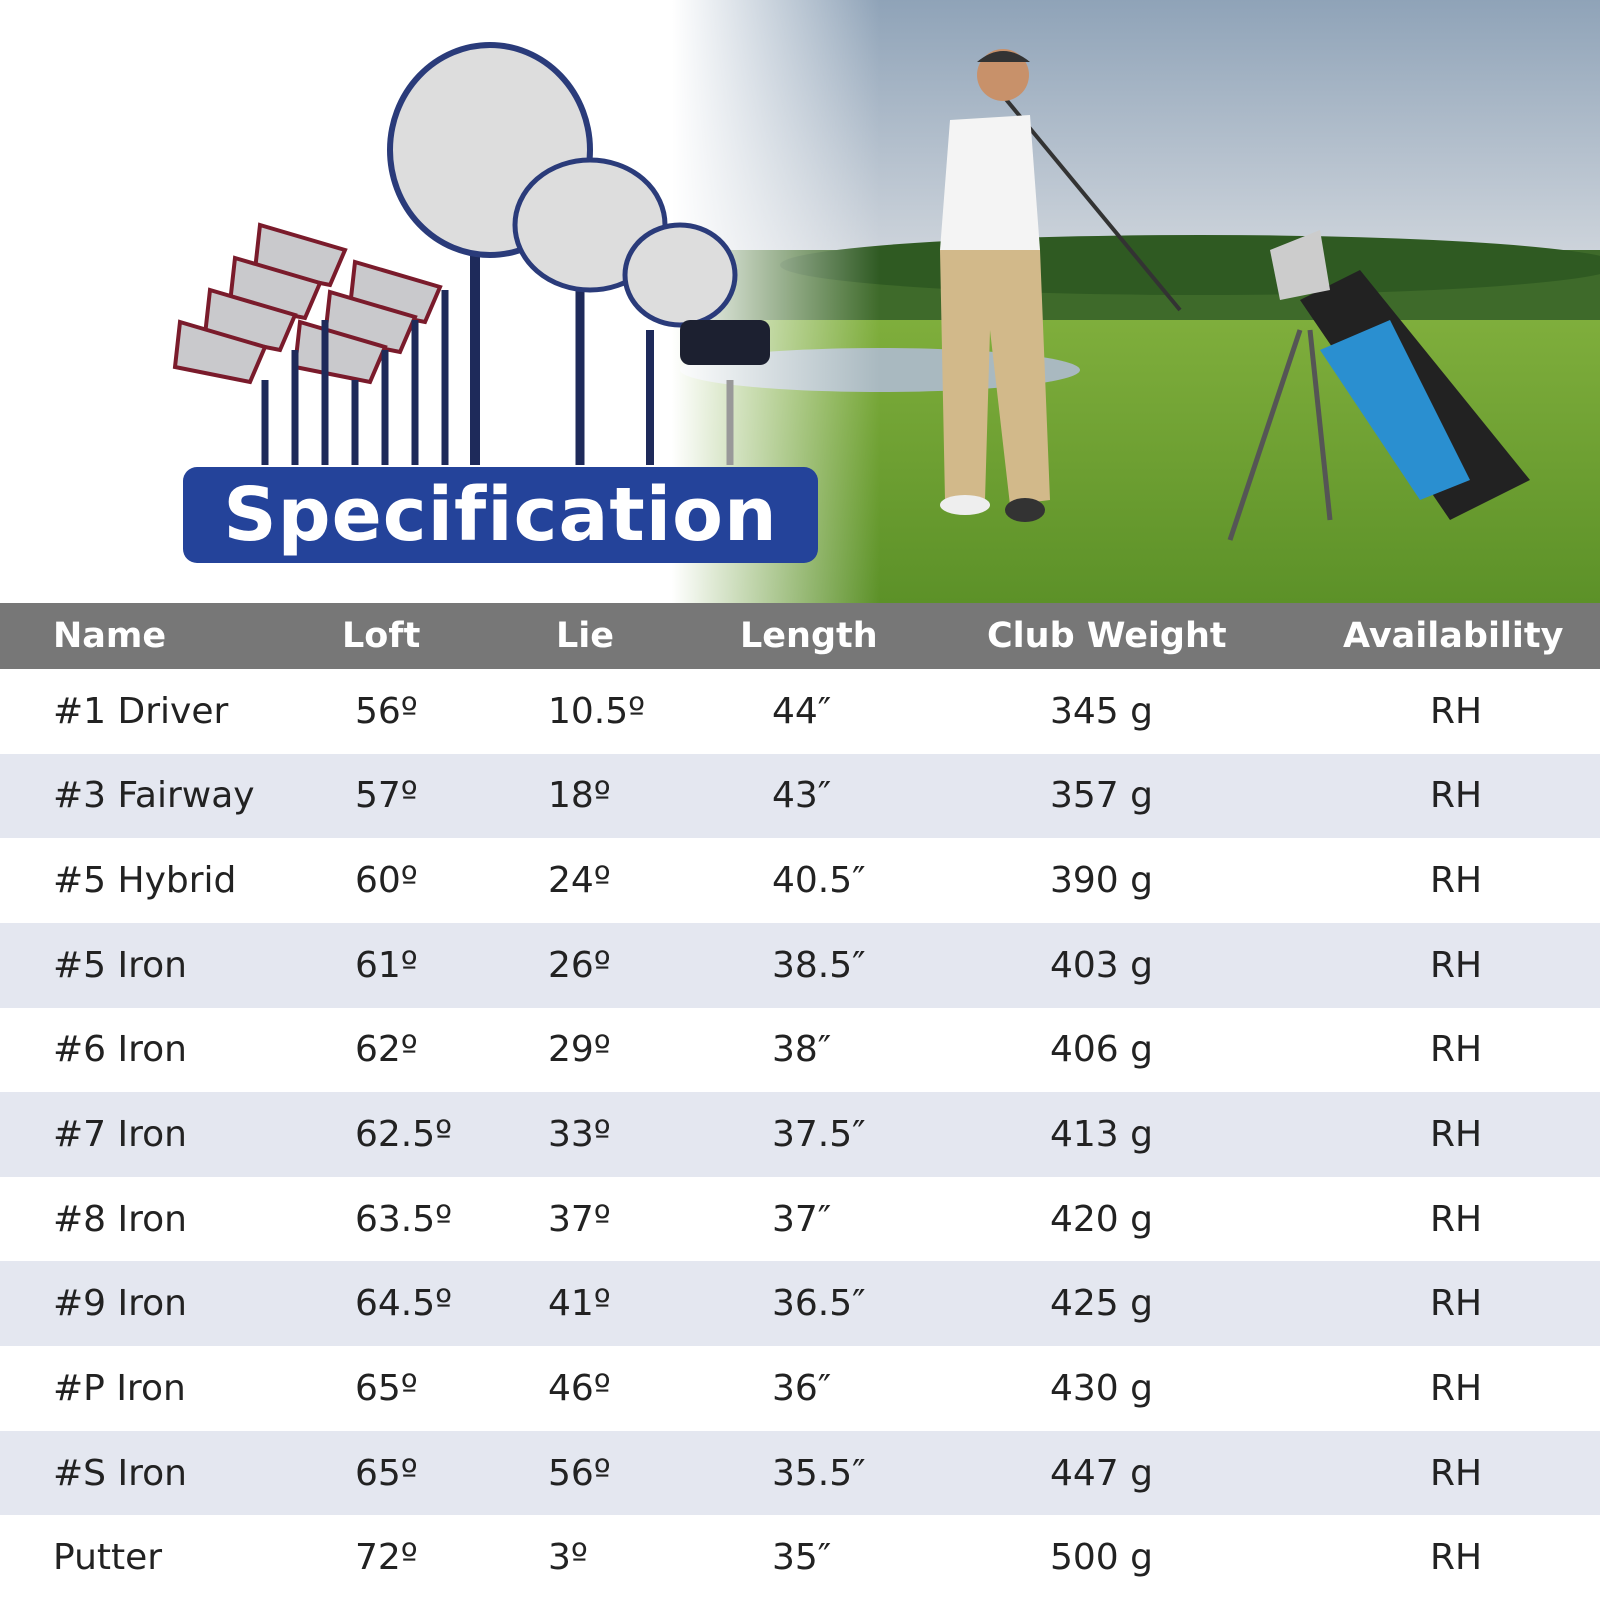 This screenshot has height=1600, width=1600. What do you see at coordinates (1102, 1388) in the screenshot?
I see `table-cell: 430 g` at bounding box center [1102, 1388].